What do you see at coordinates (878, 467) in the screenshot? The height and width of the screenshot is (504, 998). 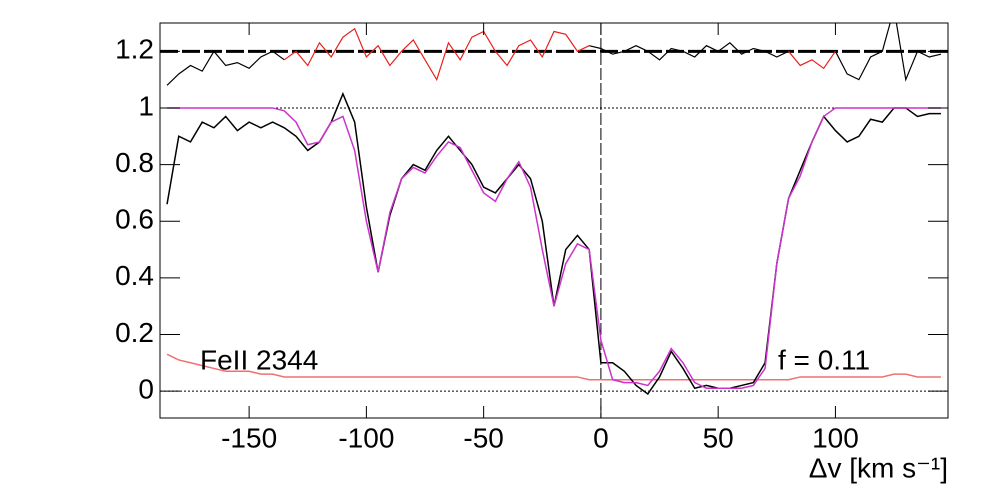 I see `x-axis-label: Δv [km s⁻¹]` at bounding box center [878, 467].